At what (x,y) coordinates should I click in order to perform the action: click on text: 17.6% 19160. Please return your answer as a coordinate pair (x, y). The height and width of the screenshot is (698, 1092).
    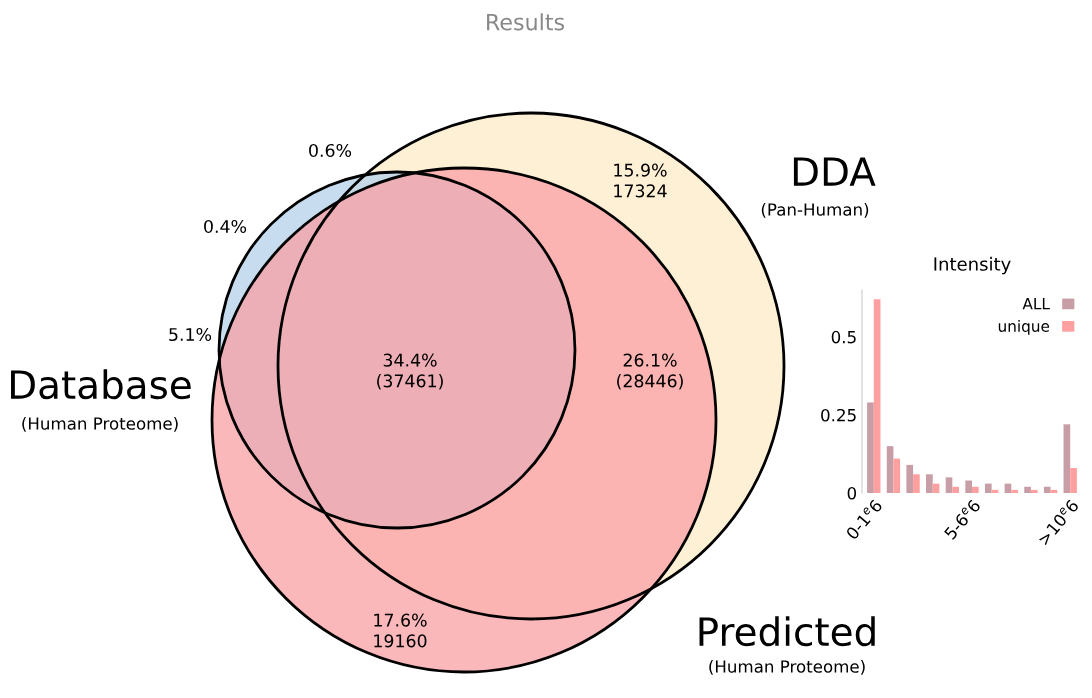
    Looking at the image, I should click on (400, 630).